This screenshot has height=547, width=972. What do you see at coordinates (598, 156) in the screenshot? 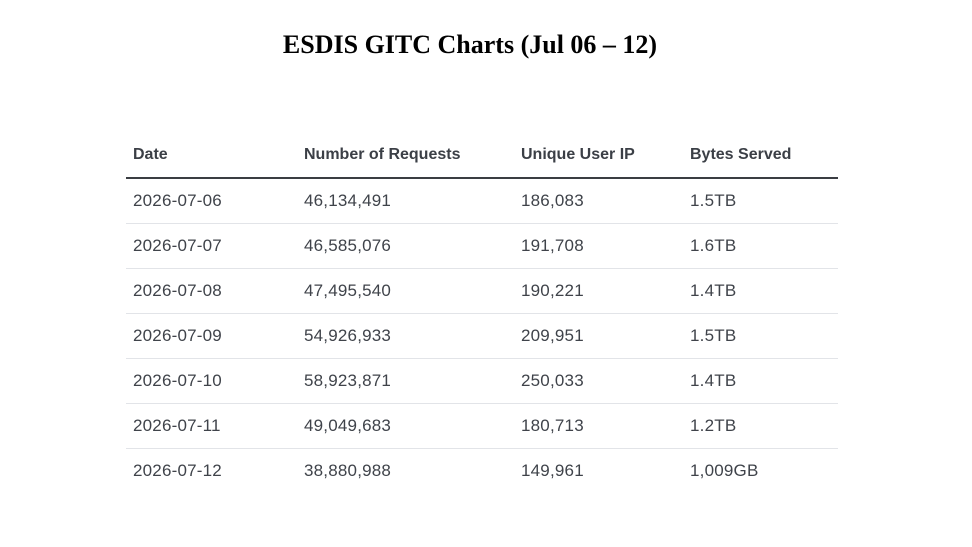
I see `header-unique-ip: Unique User IP` at bounding box center [598, 156].